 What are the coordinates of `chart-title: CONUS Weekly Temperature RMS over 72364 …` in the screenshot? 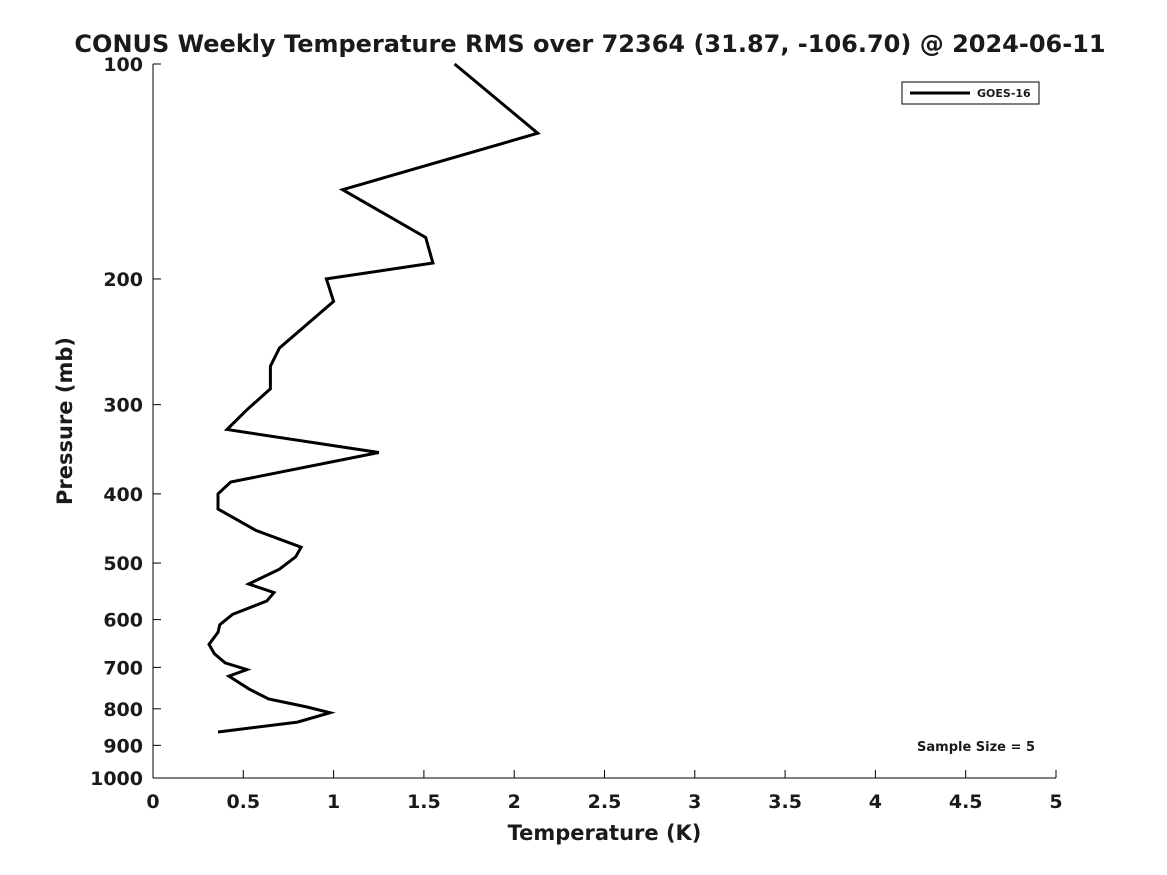 It's located at (589, 44).